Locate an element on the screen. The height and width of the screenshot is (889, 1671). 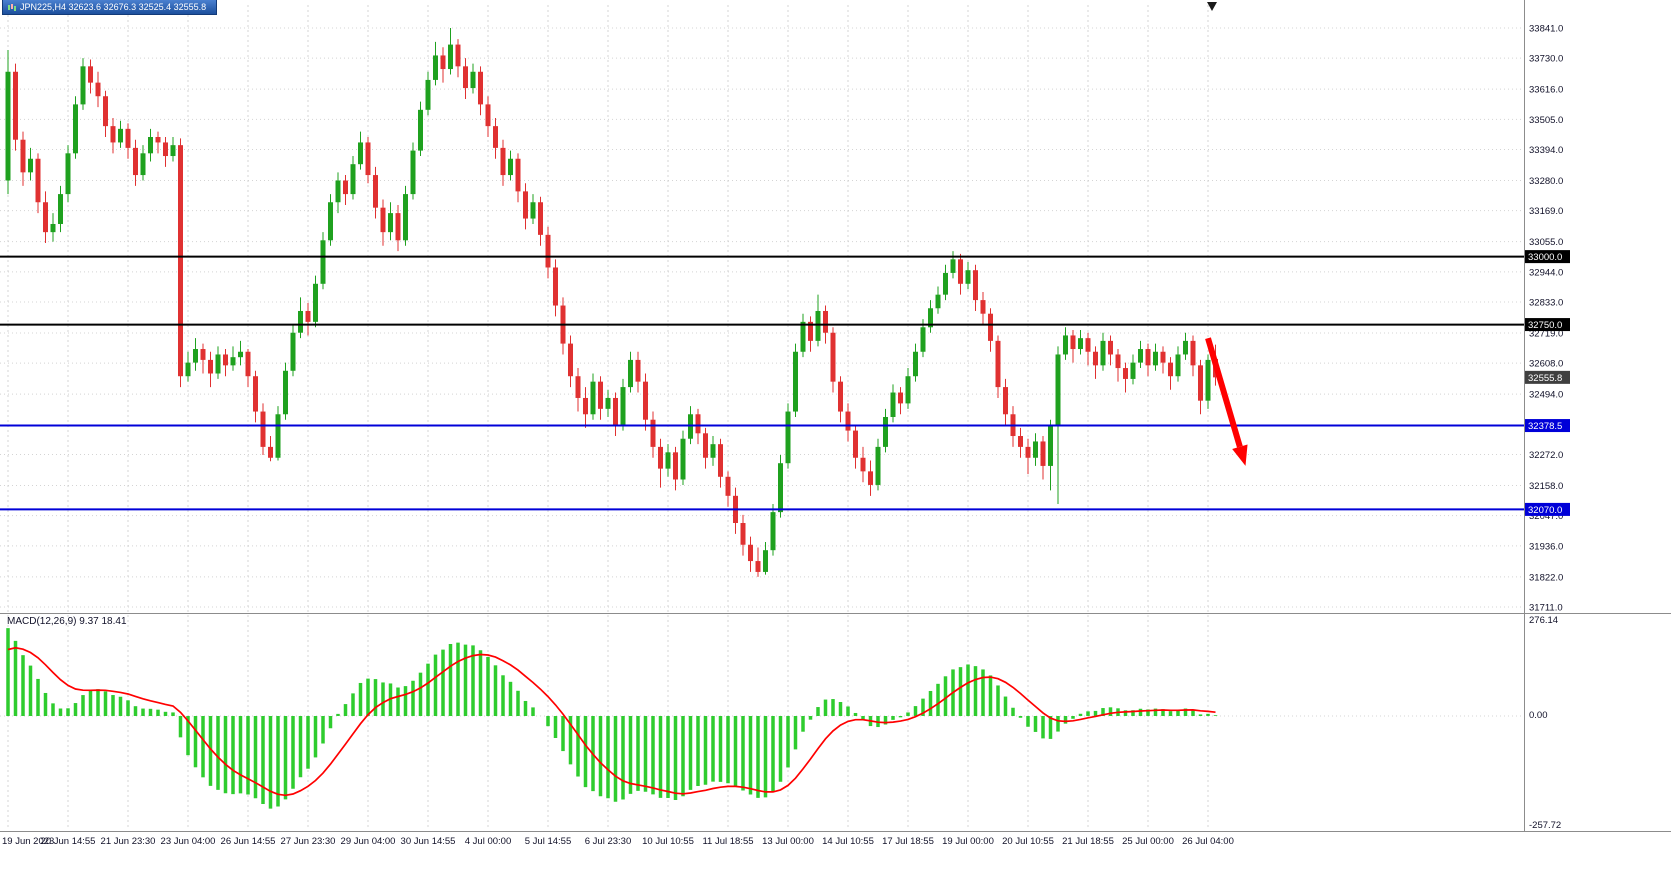
price-axis-label: 32719.0 is located at coordinates (1546, 333).